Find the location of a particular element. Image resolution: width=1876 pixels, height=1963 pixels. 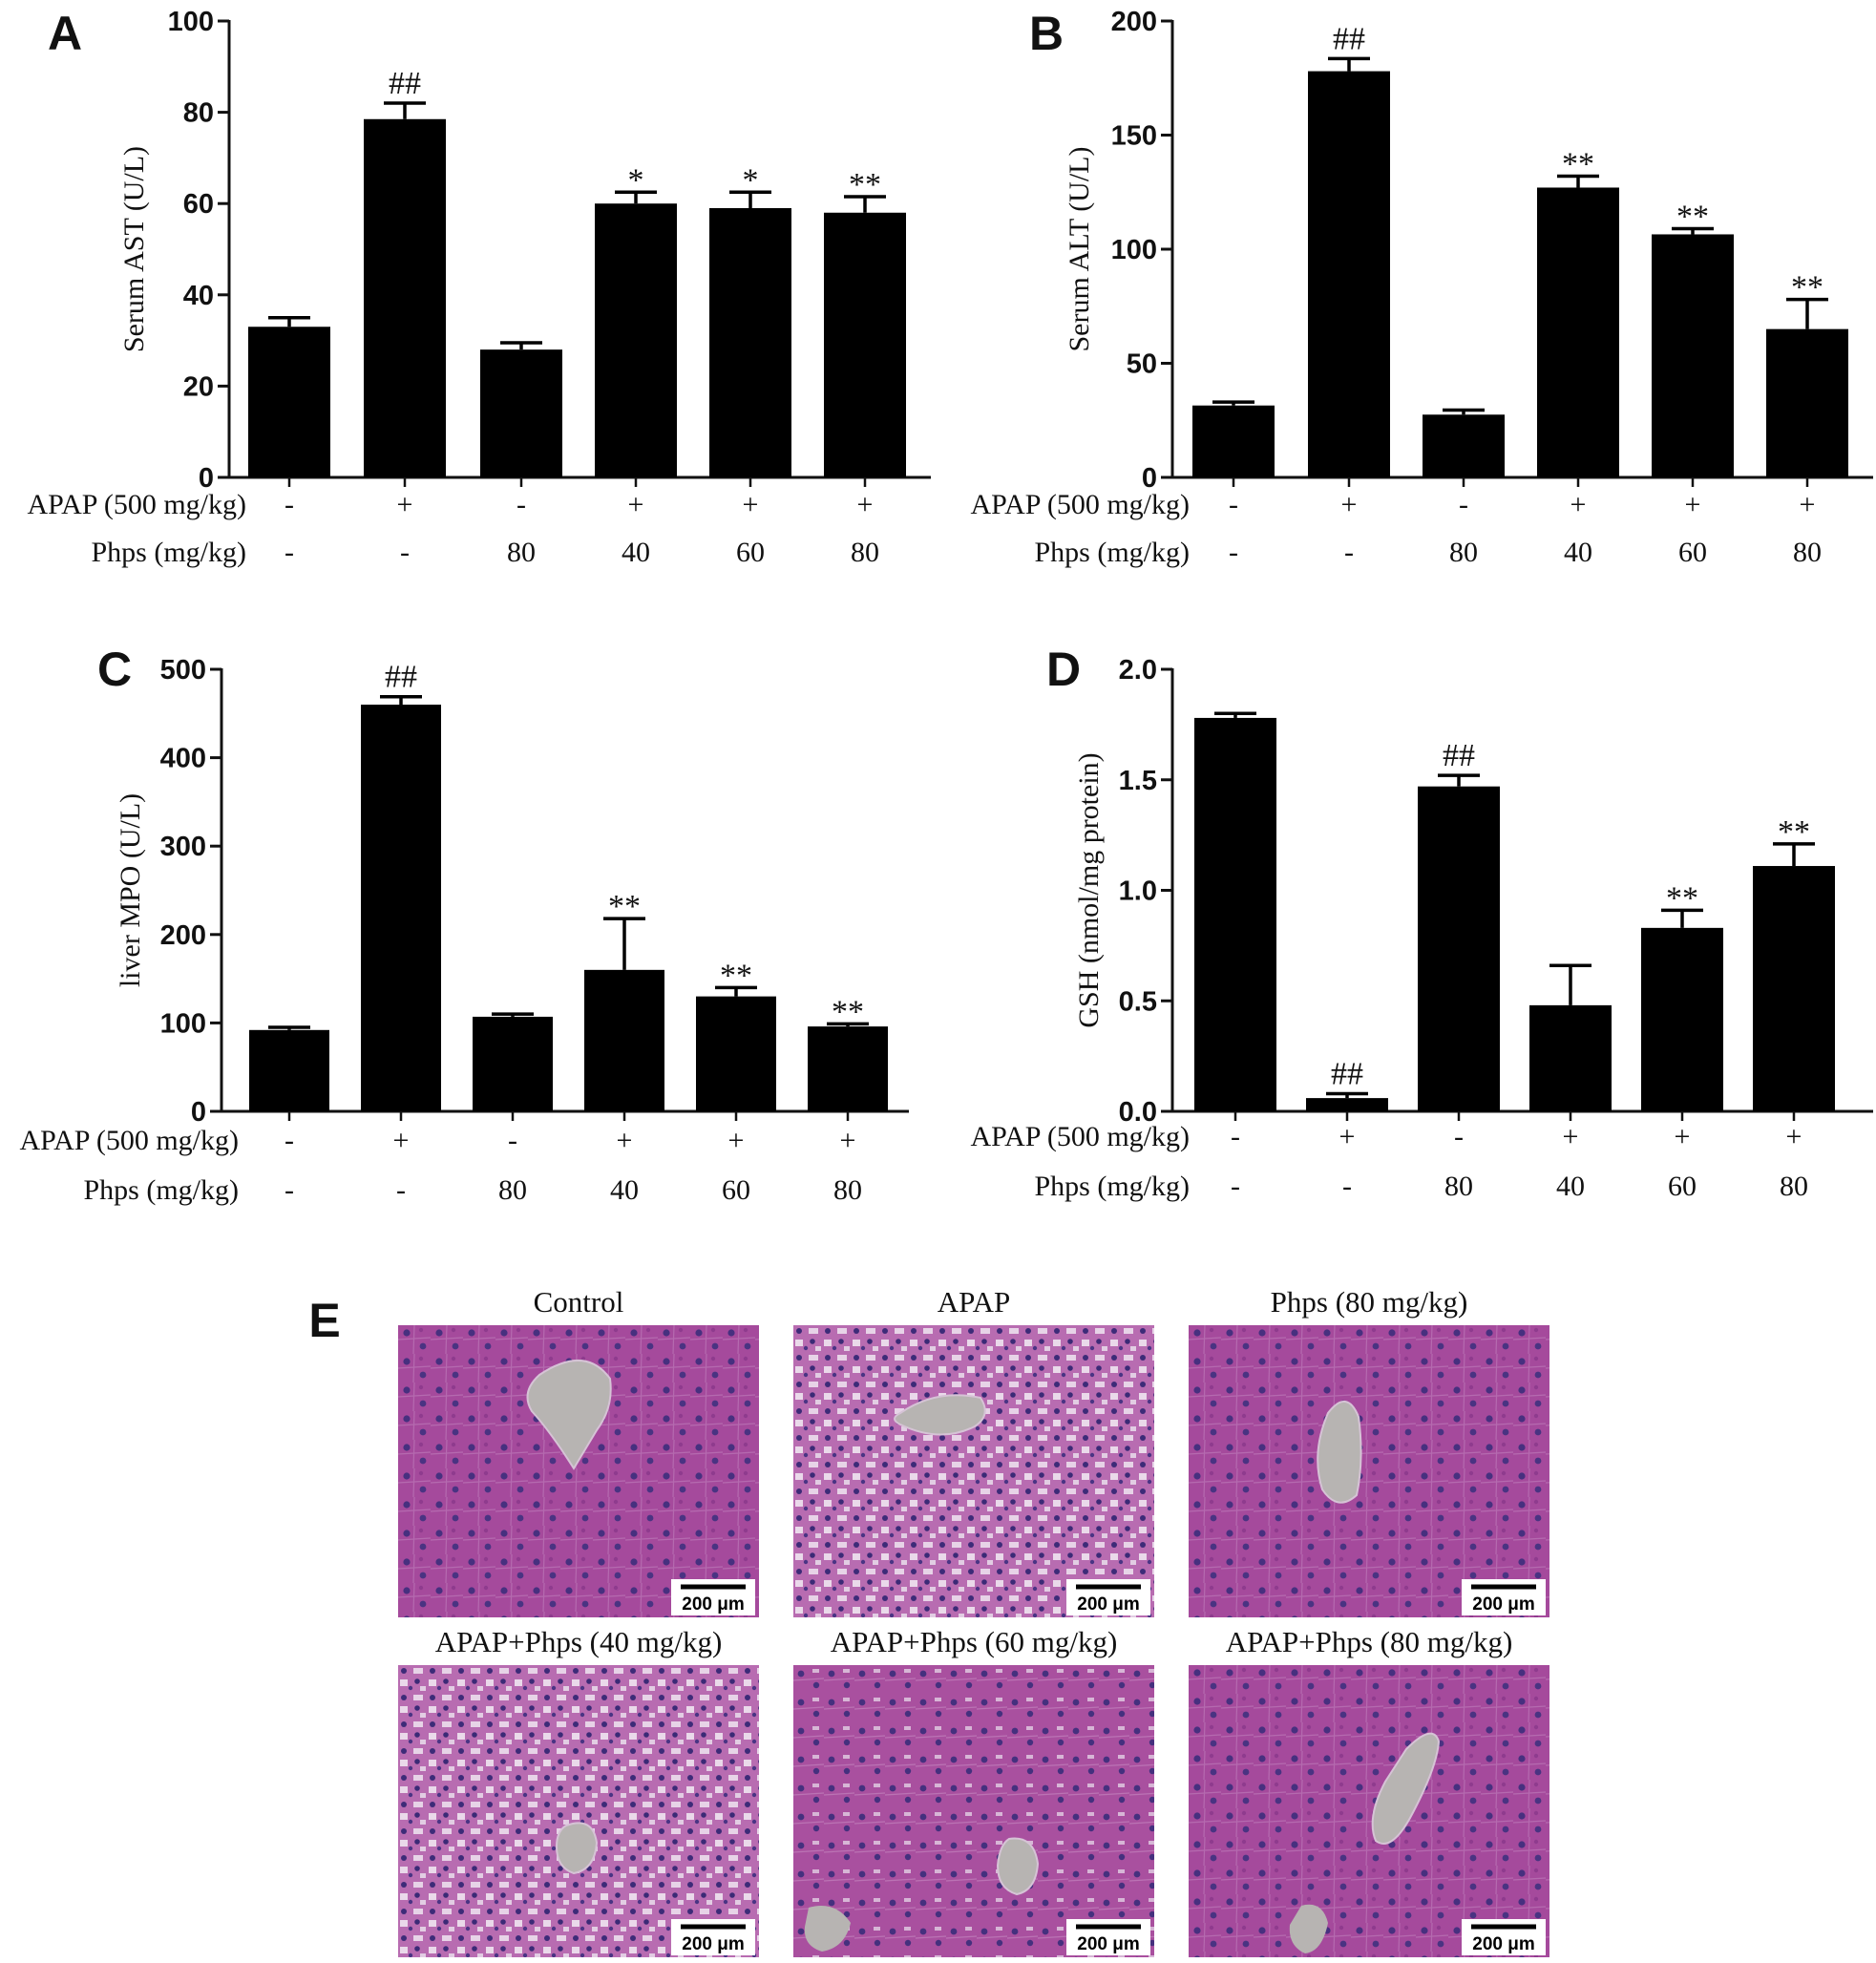

significance-mark: * is located at coordinates (751, 180).